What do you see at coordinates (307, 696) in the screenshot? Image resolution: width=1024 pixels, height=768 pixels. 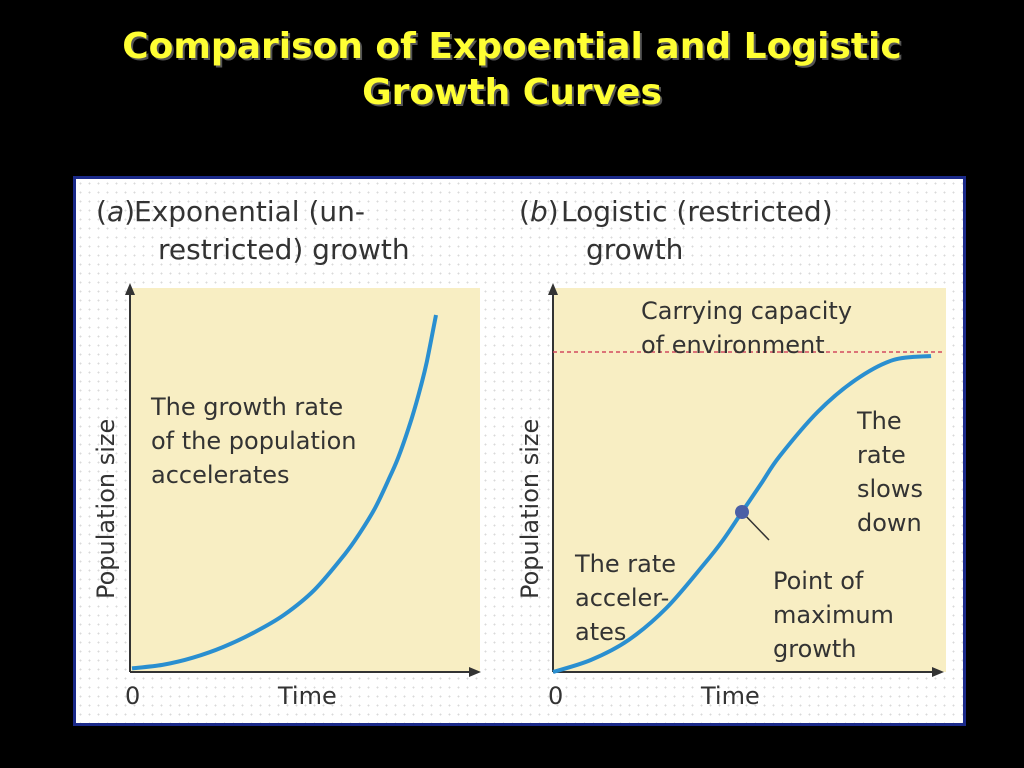 I see `panel-a-x-label: Time` at bounding box center [307, 696].